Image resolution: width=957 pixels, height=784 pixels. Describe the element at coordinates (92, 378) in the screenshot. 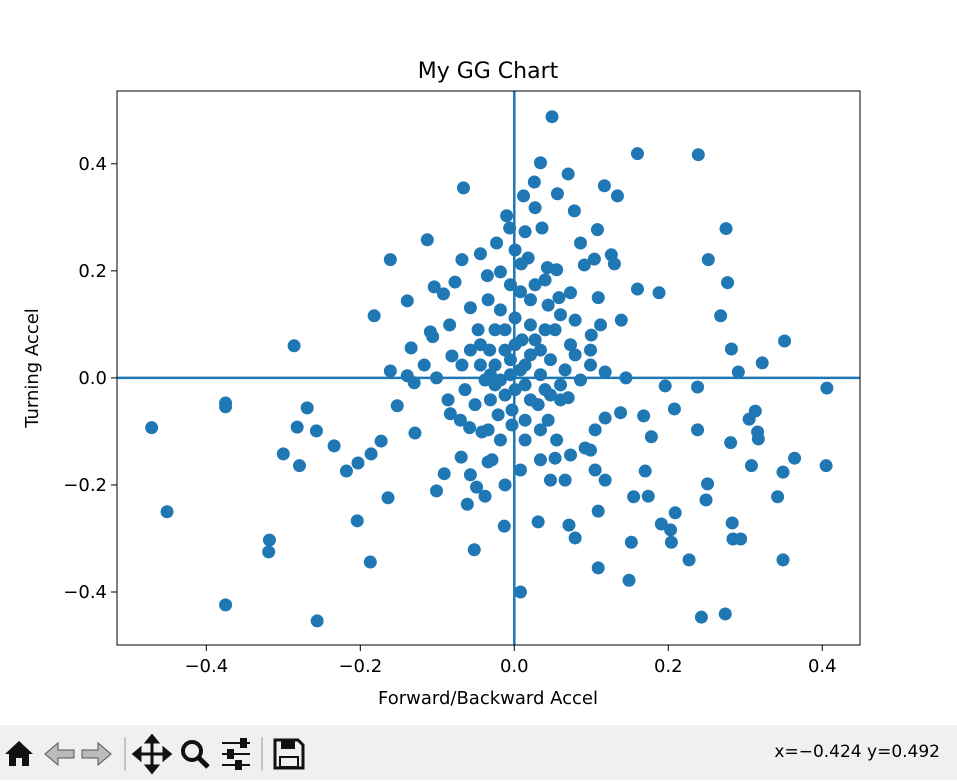

I see `y-tick-label: 0.0` at that location.